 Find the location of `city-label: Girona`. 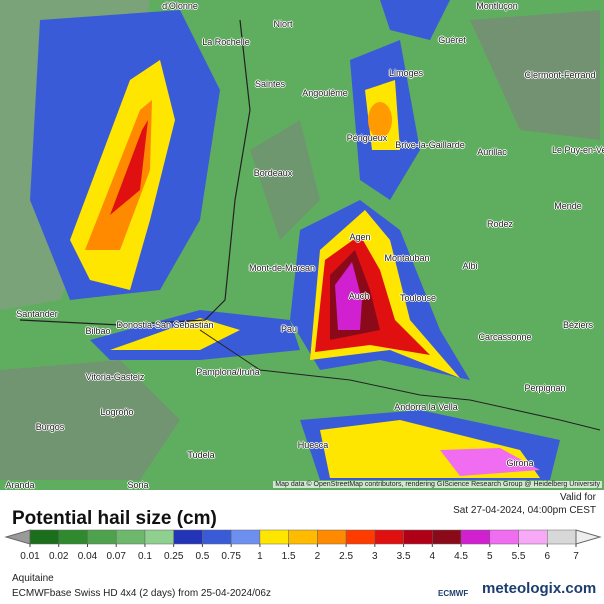

city-label: Girona is located at coordinates (520, 463).